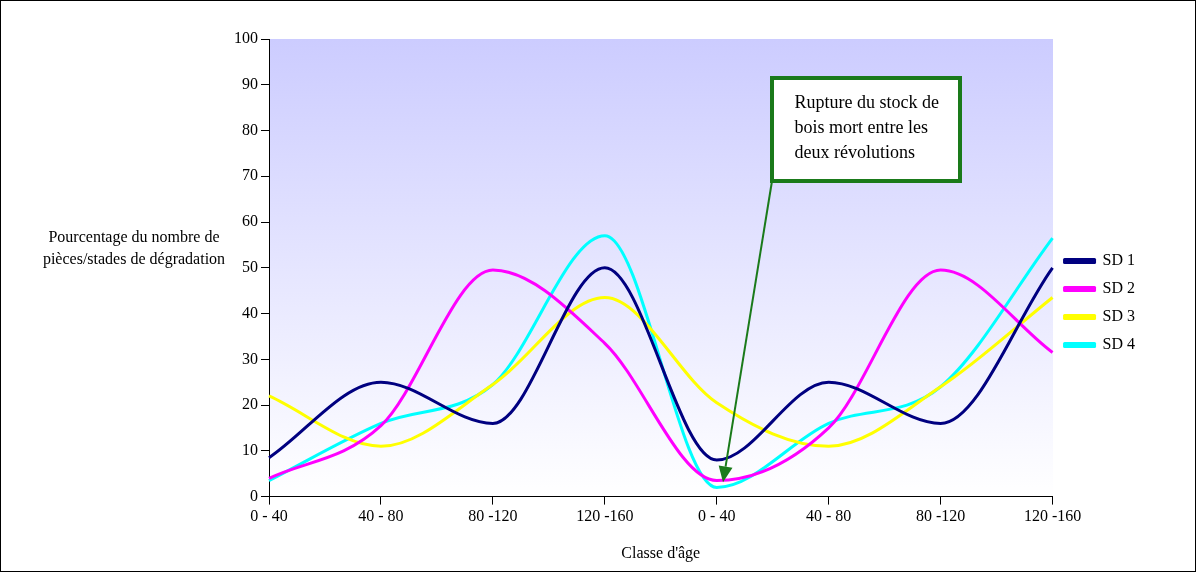 This screenshot has height=572, width=1196. I want to click on y-tick-label: 10, so click(250, 450).